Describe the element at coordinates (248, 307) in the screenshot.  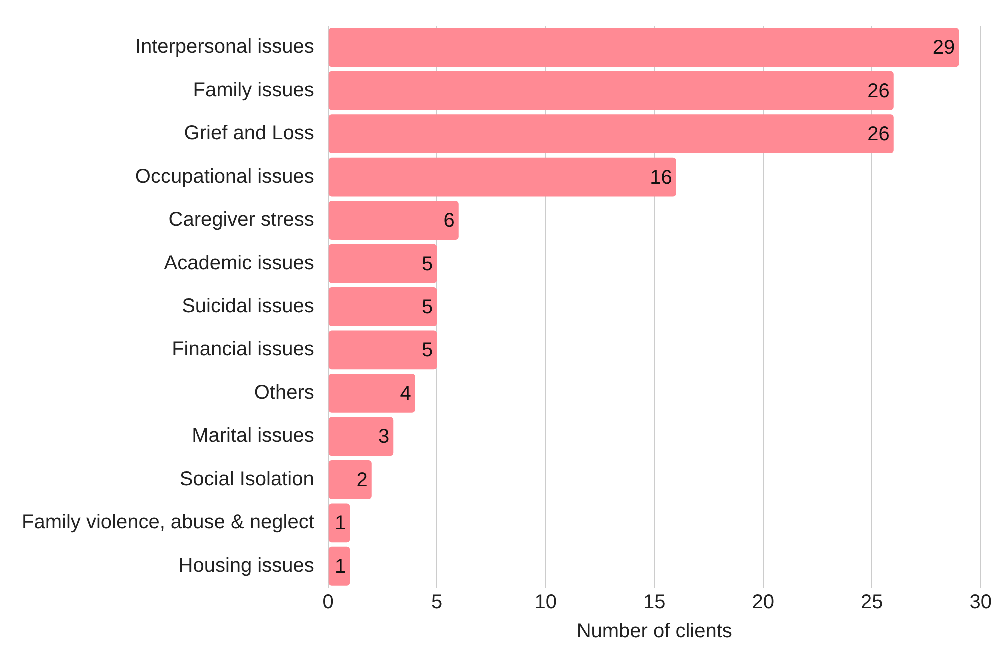
I see `y-tick-label: Suicidal issues` at that location.